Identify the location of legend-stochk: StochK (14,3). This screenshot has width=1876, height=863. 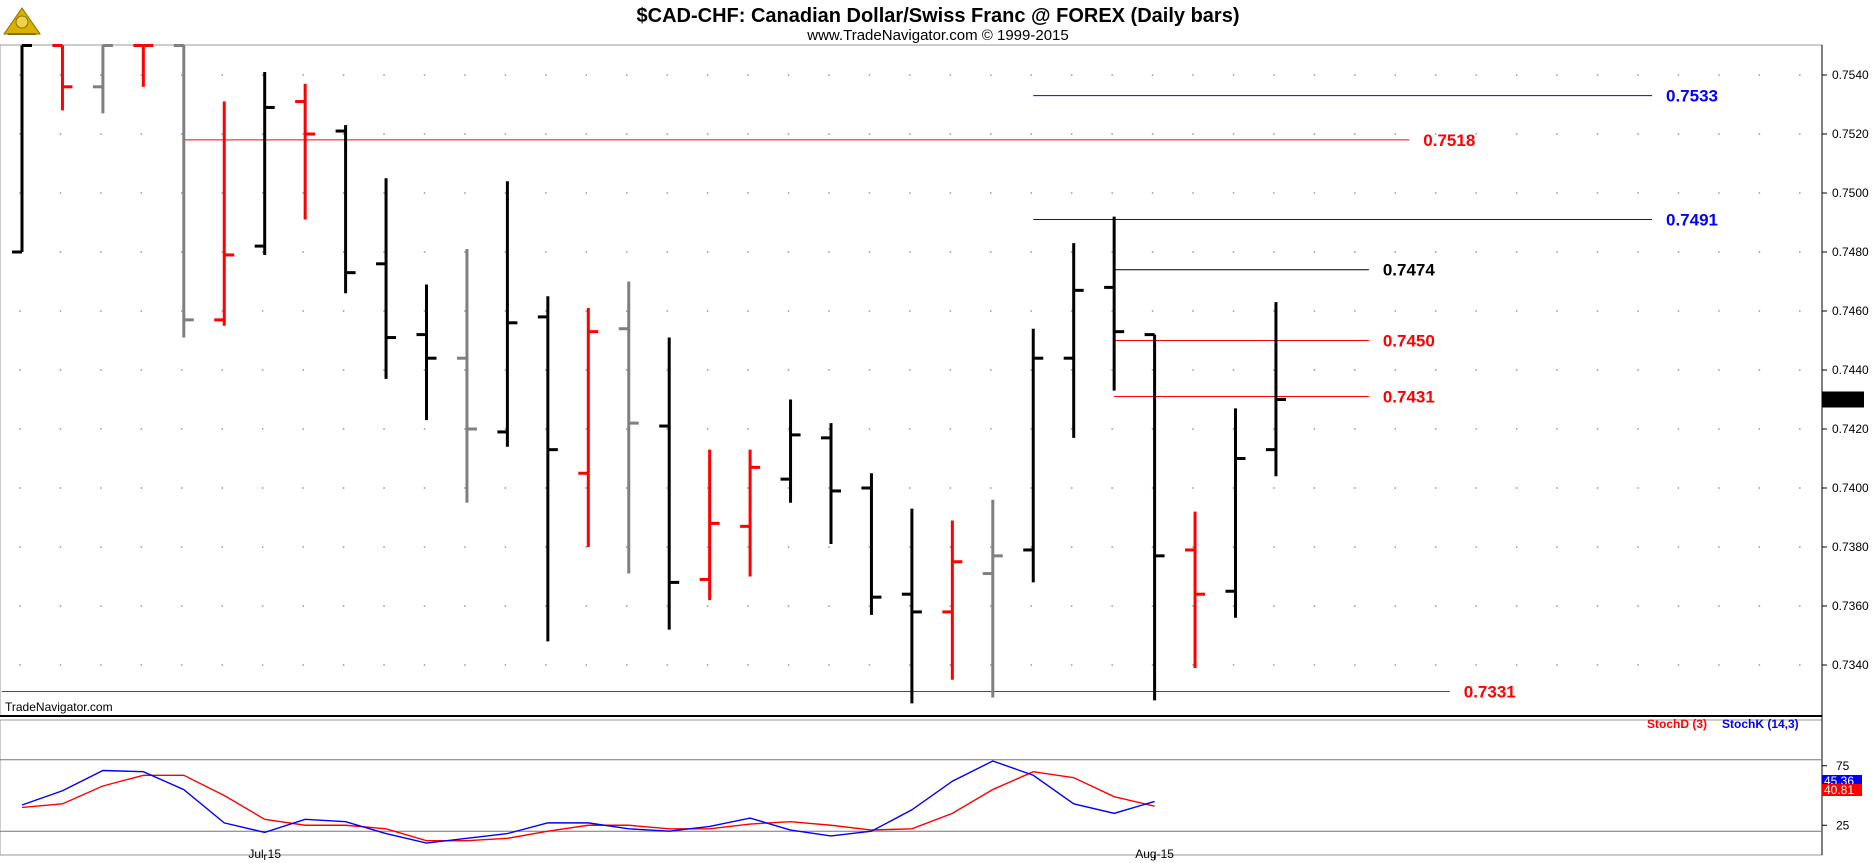
(1760, 724).